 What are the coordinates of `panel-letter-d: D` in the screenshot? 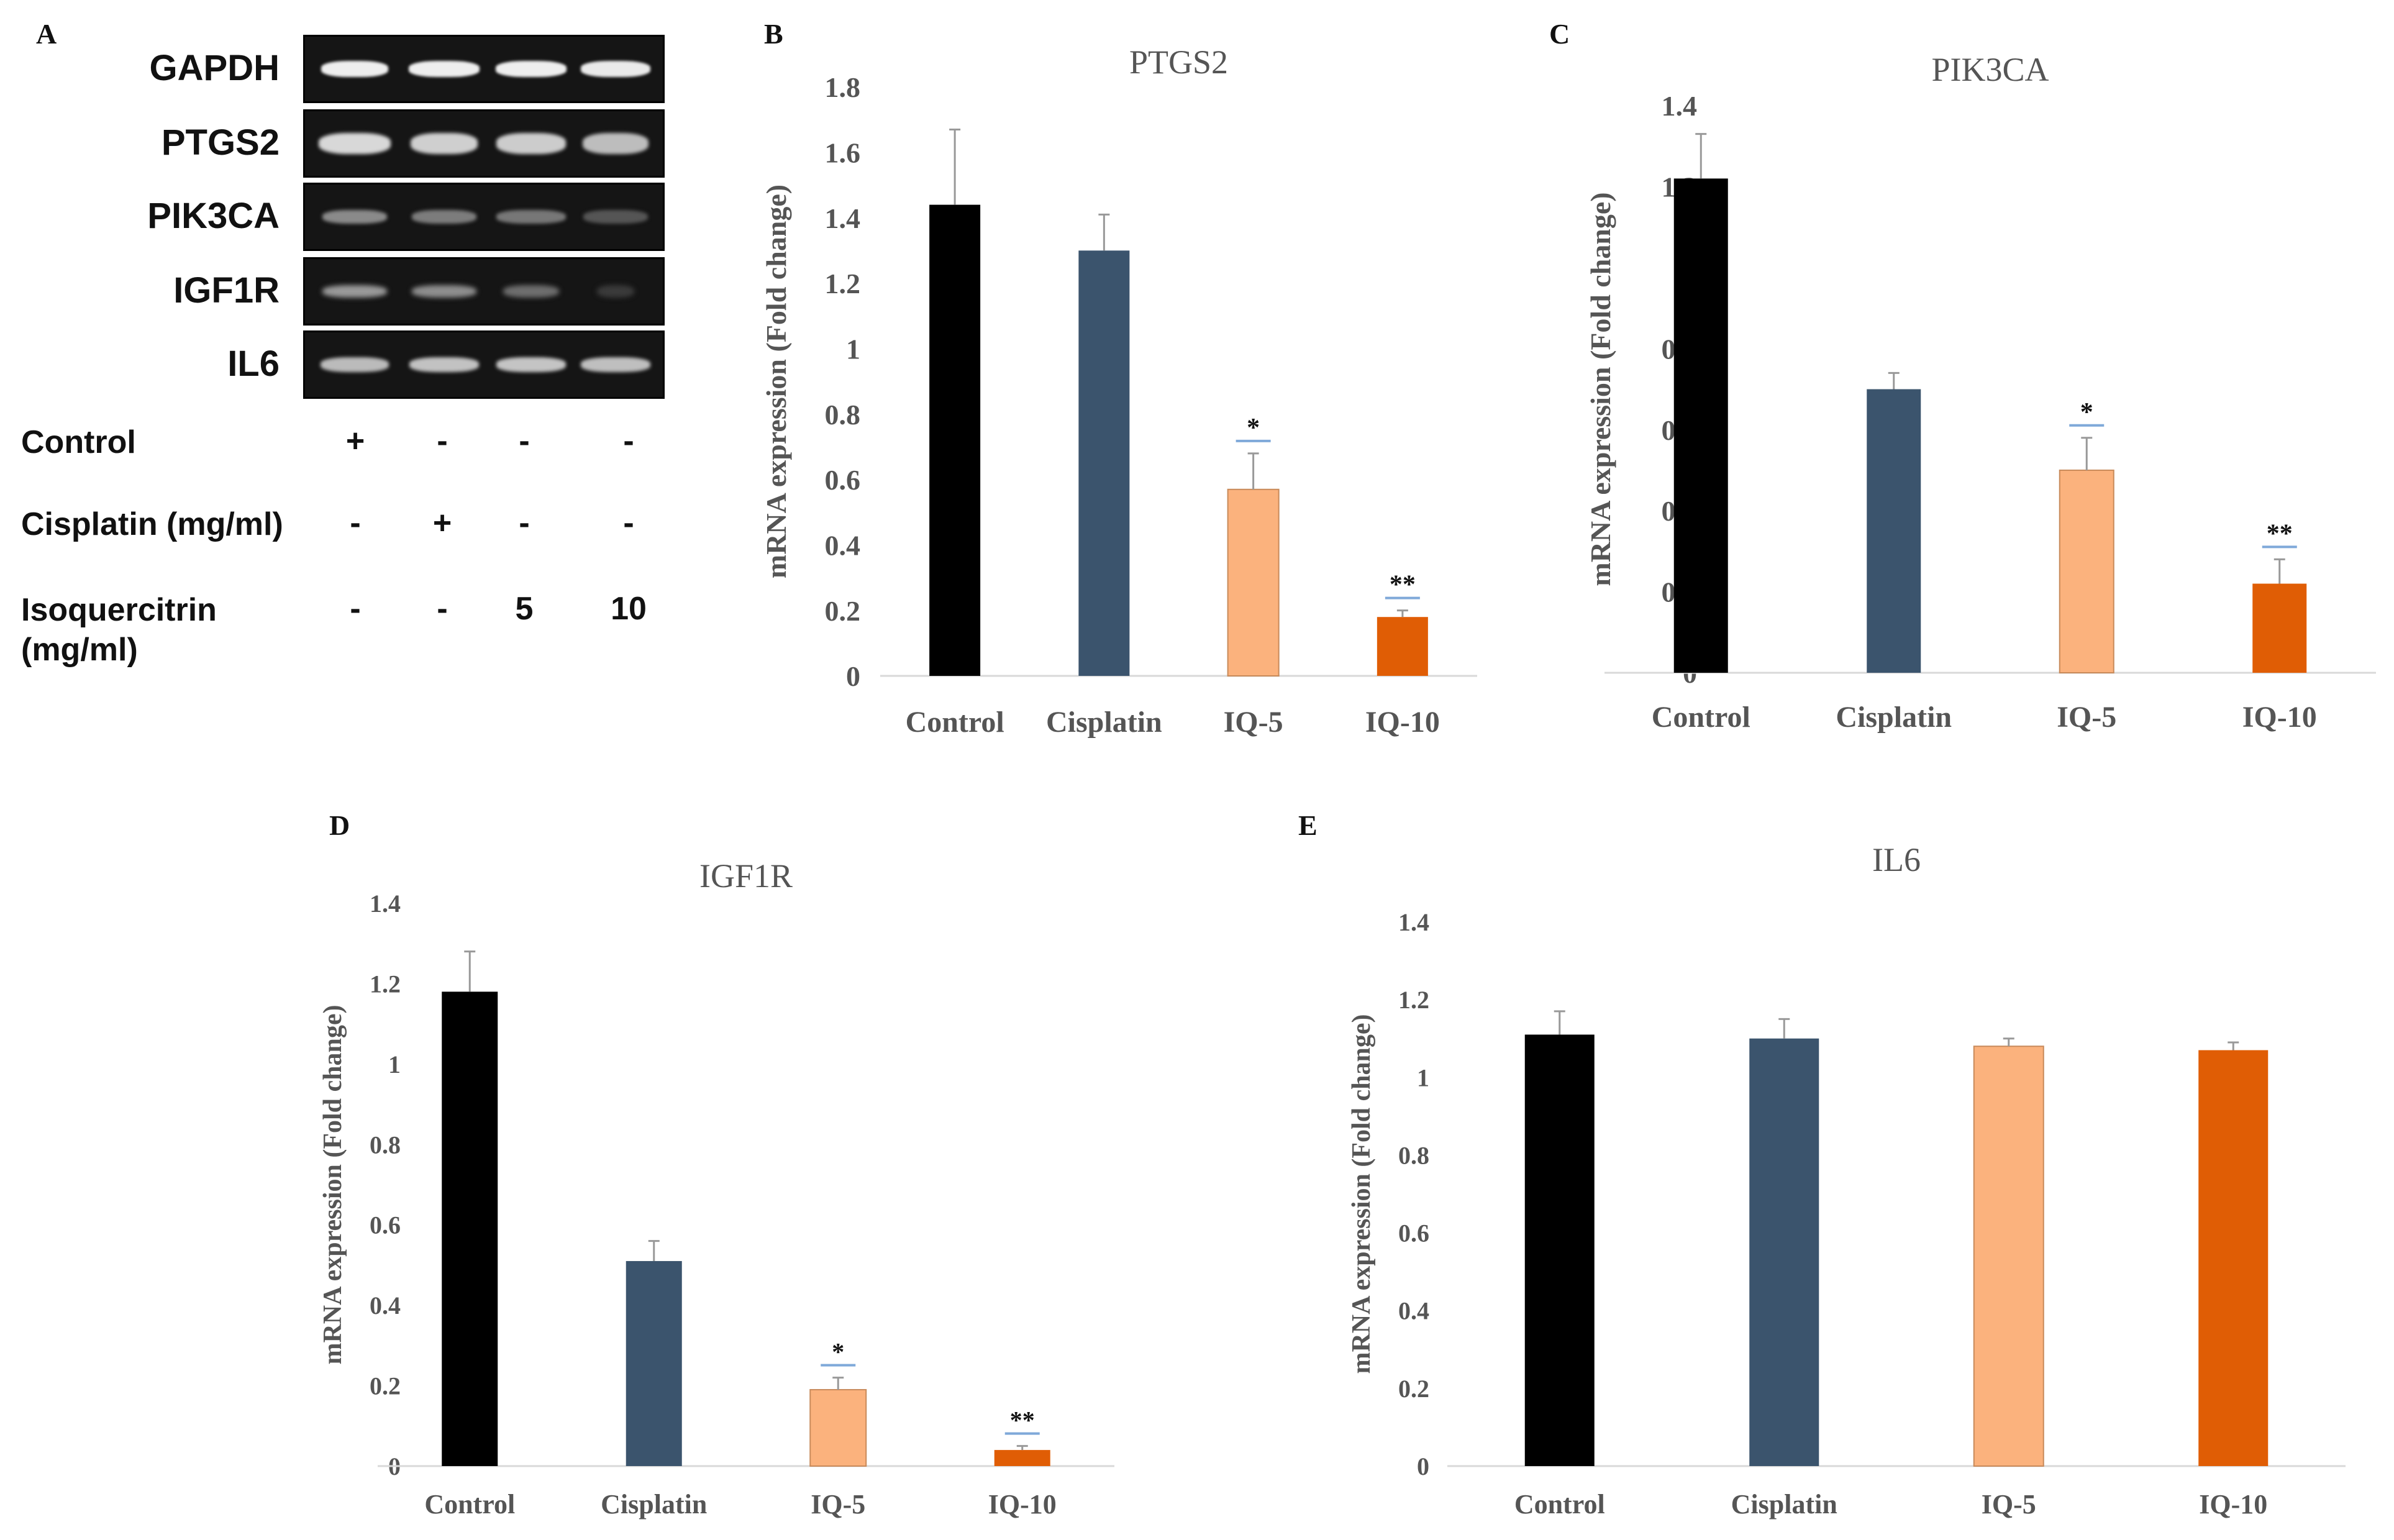 It's located at (339, 825).